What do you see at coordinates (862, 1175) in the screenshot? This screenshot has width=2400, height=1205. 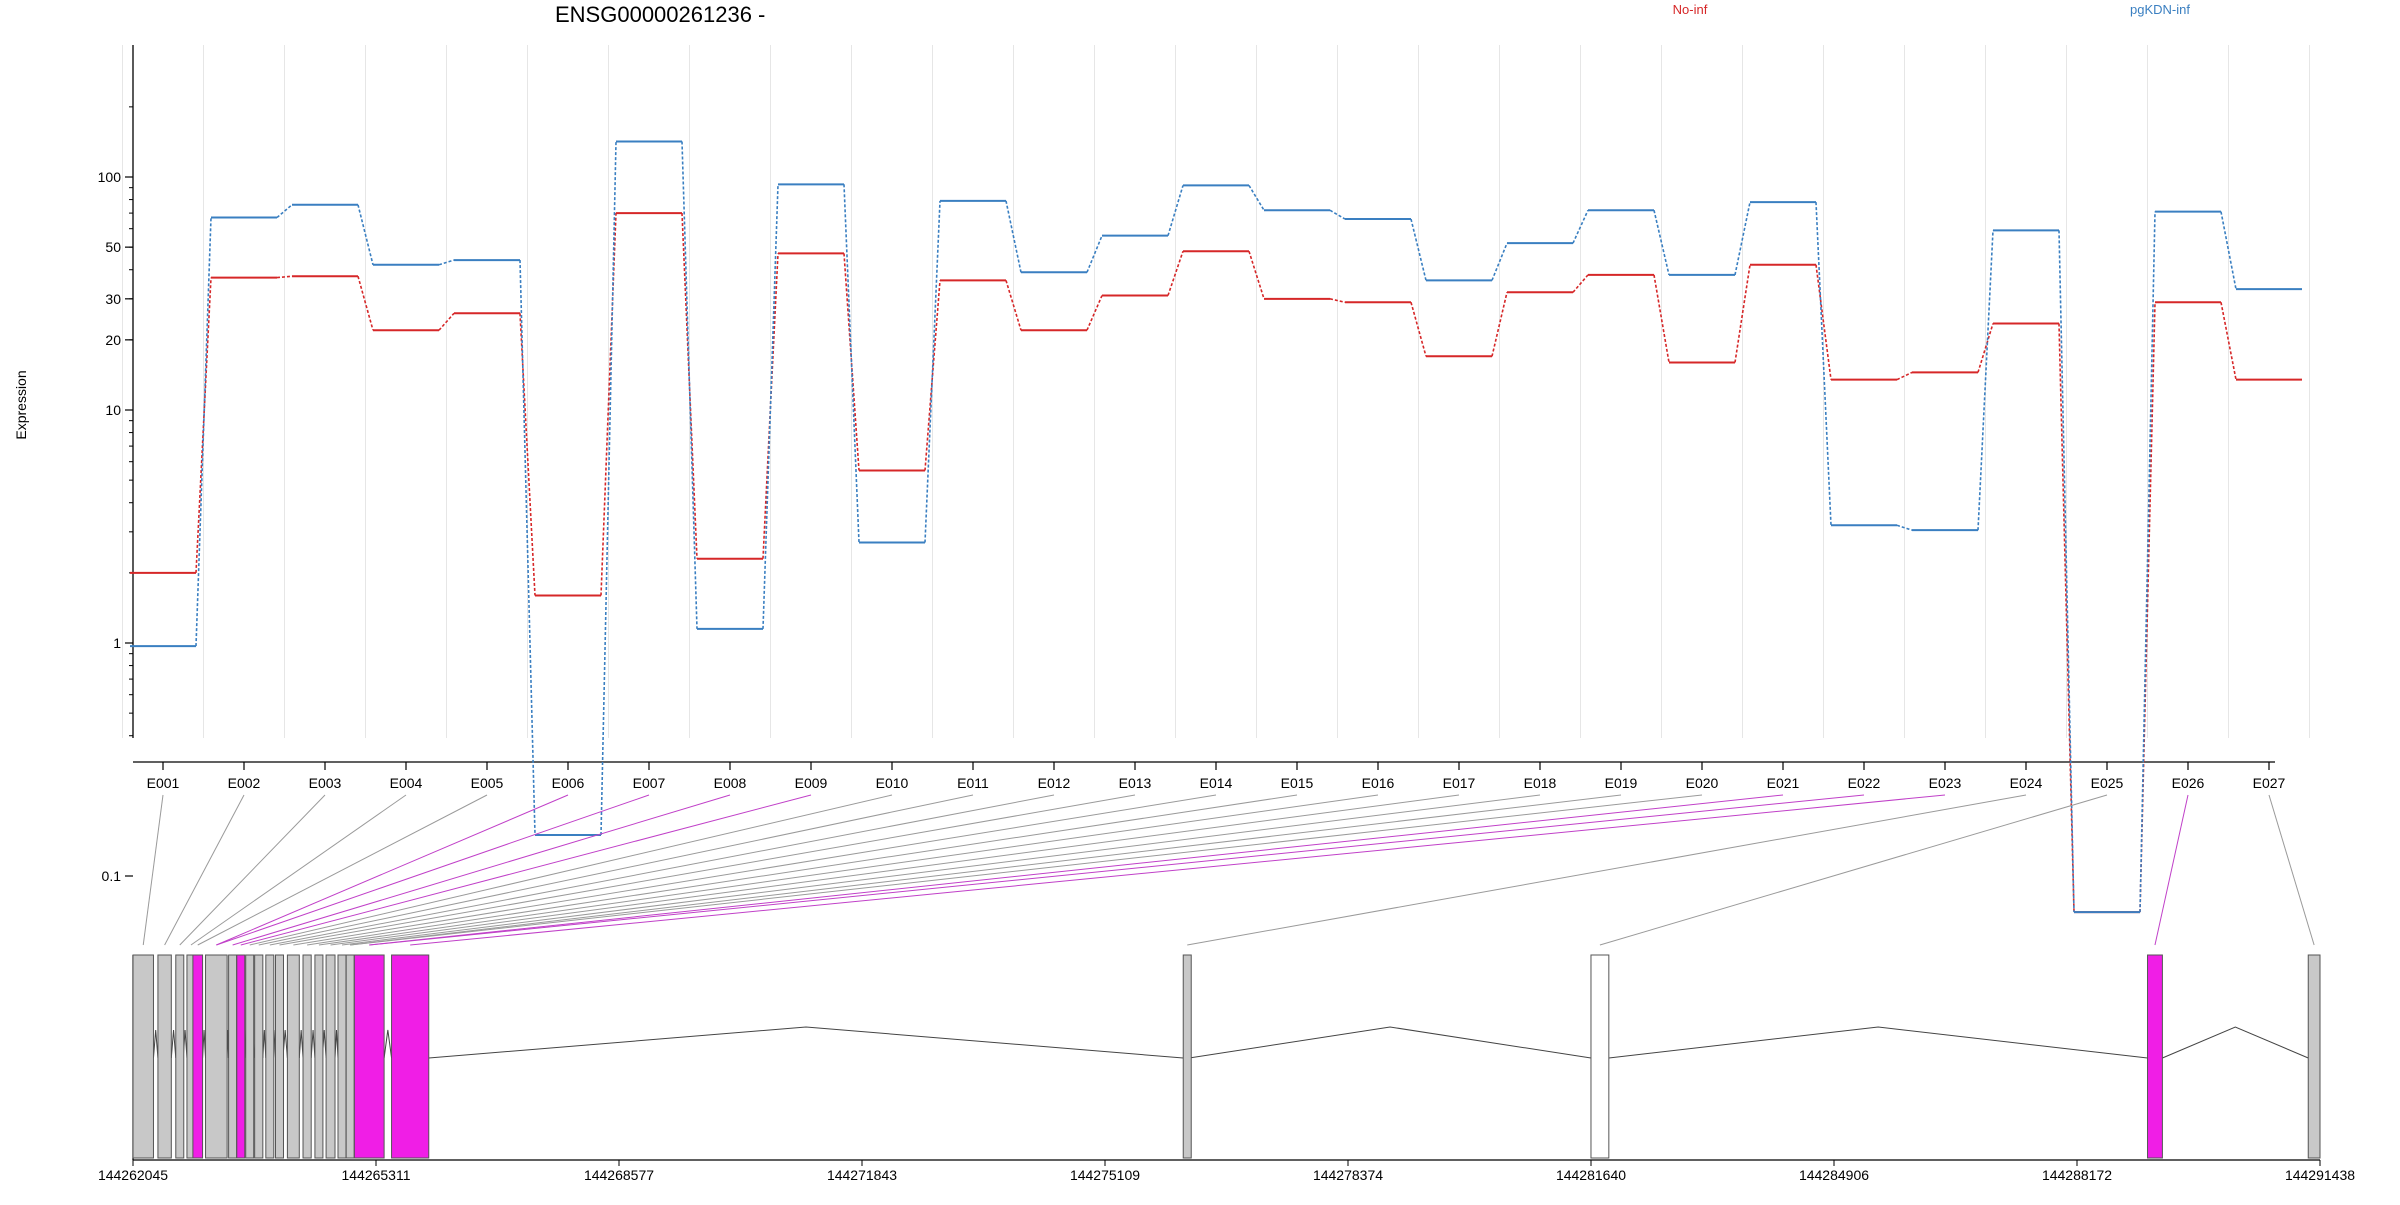 I see `coord-label: 144271843` at bounding box center [862, 1175].